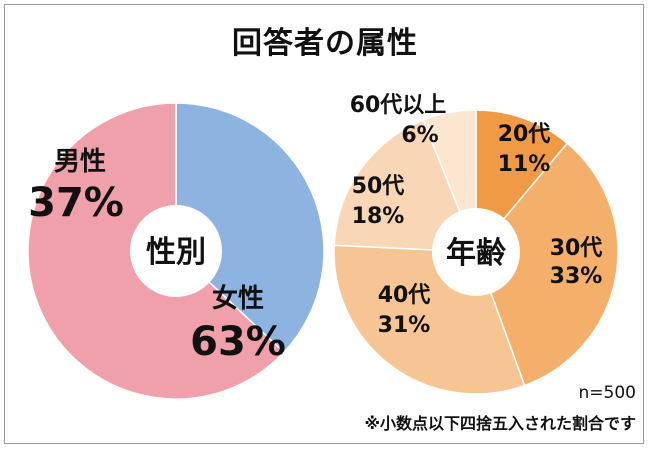 This screenshot has width=650, height=450. Describe the element at coordinates (576, 276) in the screenshot. I see `pie-age-value-1: 33%` at that location.